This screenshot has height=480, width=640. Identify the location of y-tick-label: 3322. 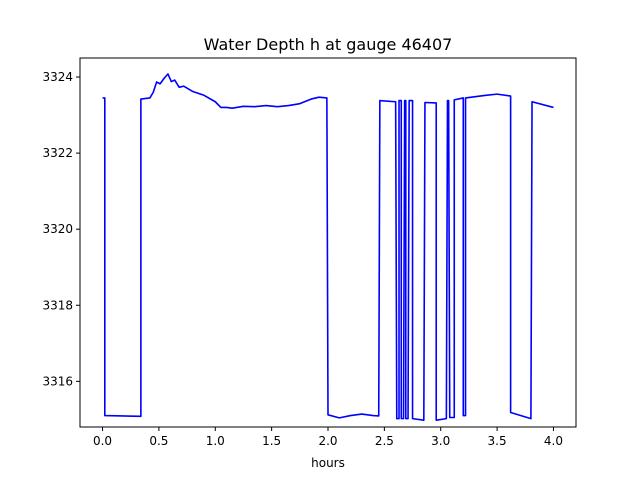
(57, 153).